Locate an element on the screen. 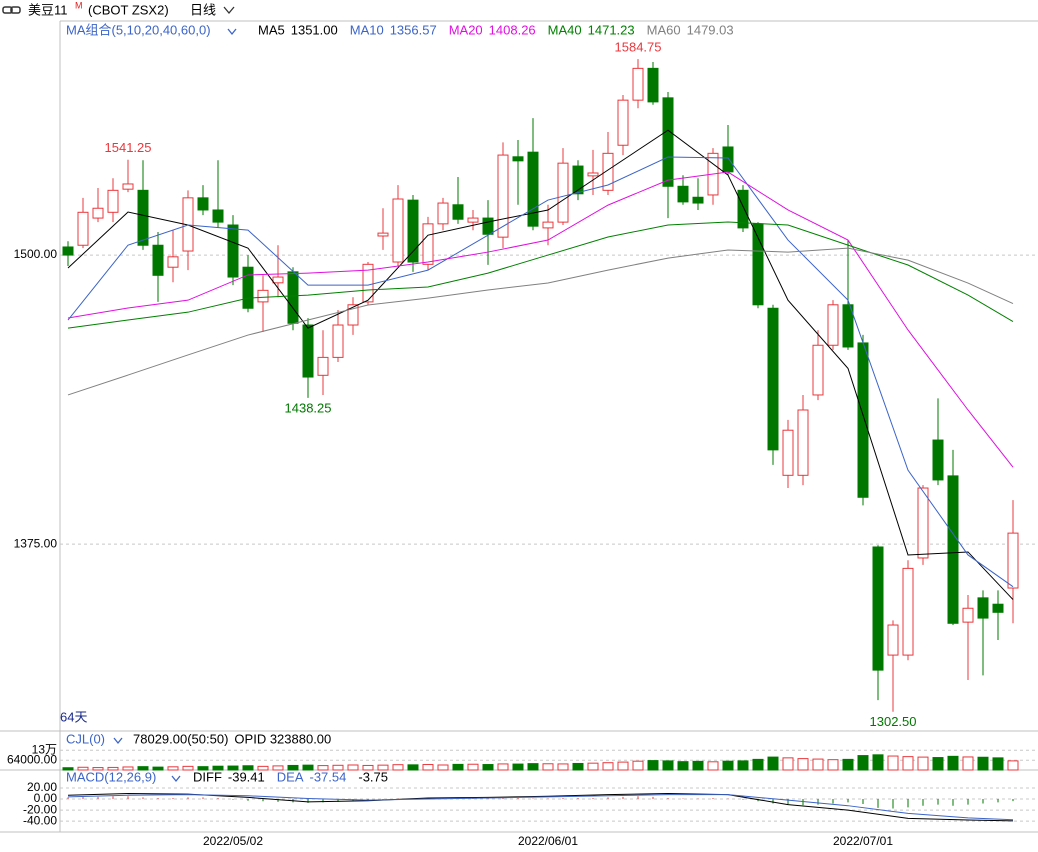  symbol: 美豆11 is located at coordinates (48, 9).